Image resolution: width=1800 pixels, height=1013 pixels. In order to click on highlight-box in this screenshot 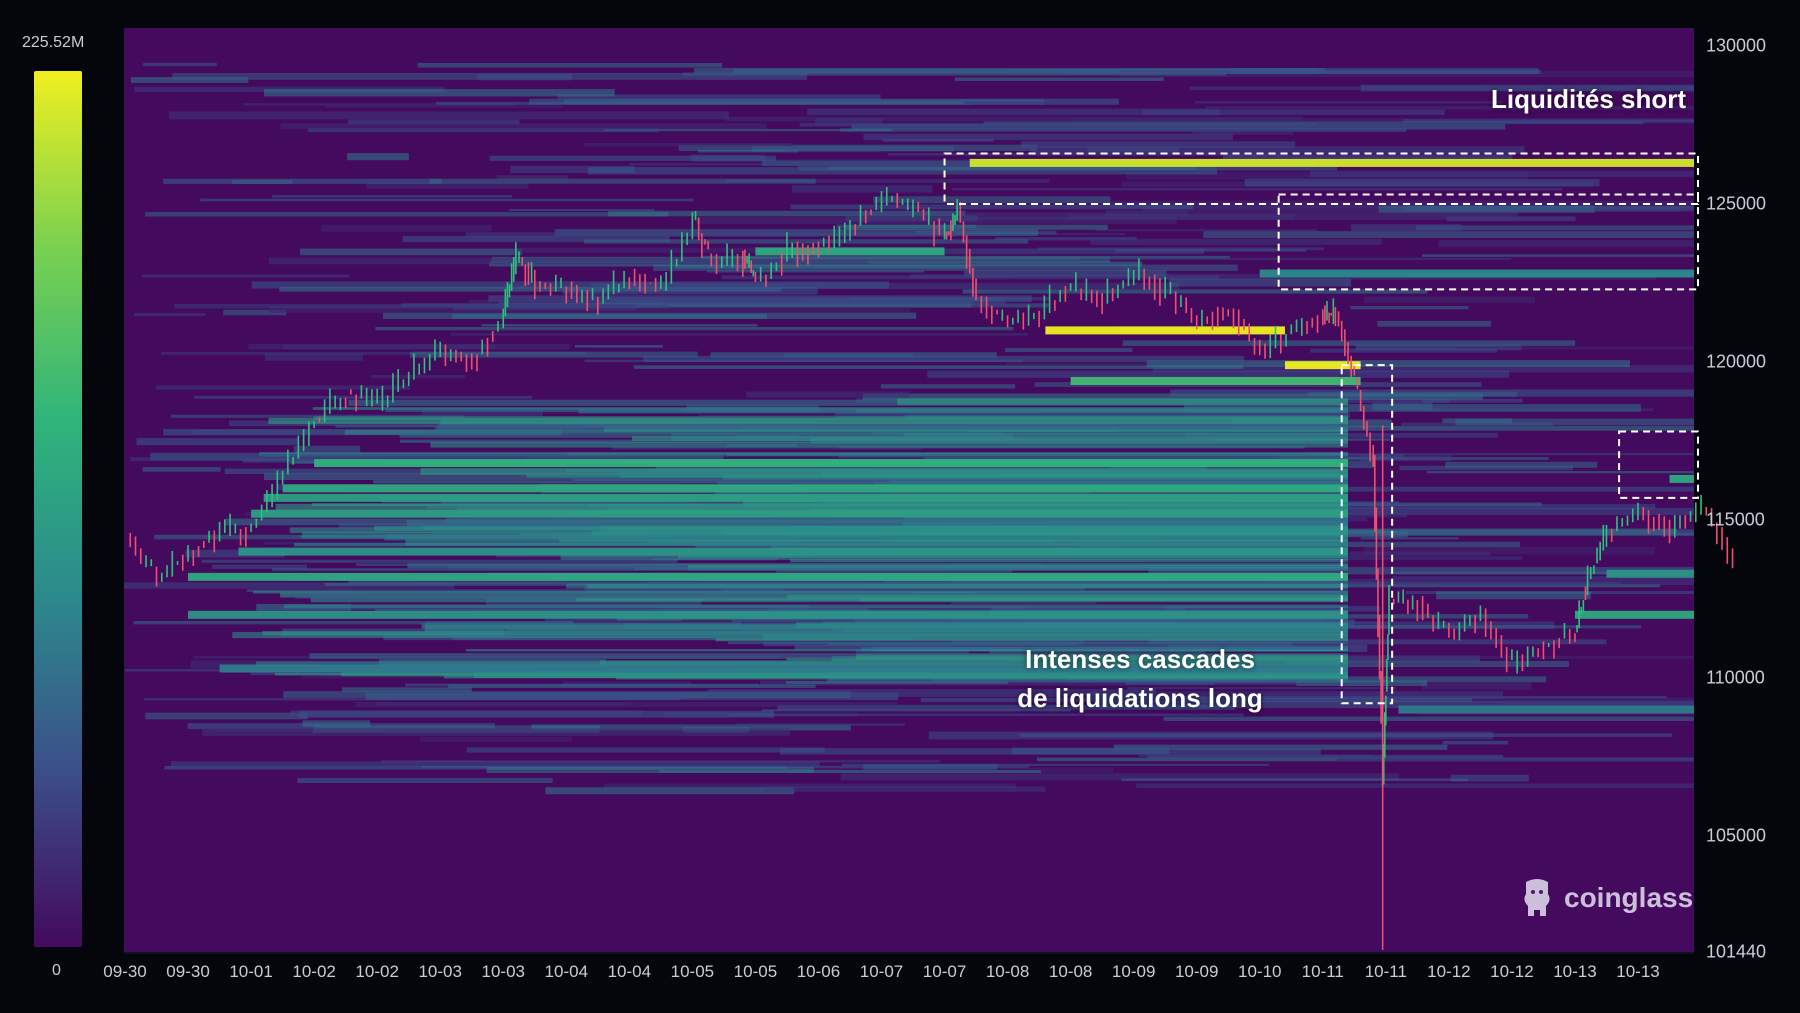, I will do `click(1659, 464)`.